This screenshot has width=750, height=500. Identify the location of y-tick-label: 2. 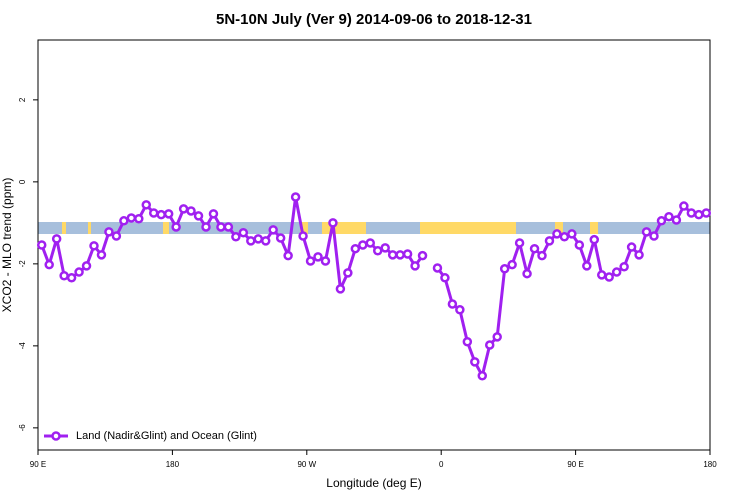
(22, 99).